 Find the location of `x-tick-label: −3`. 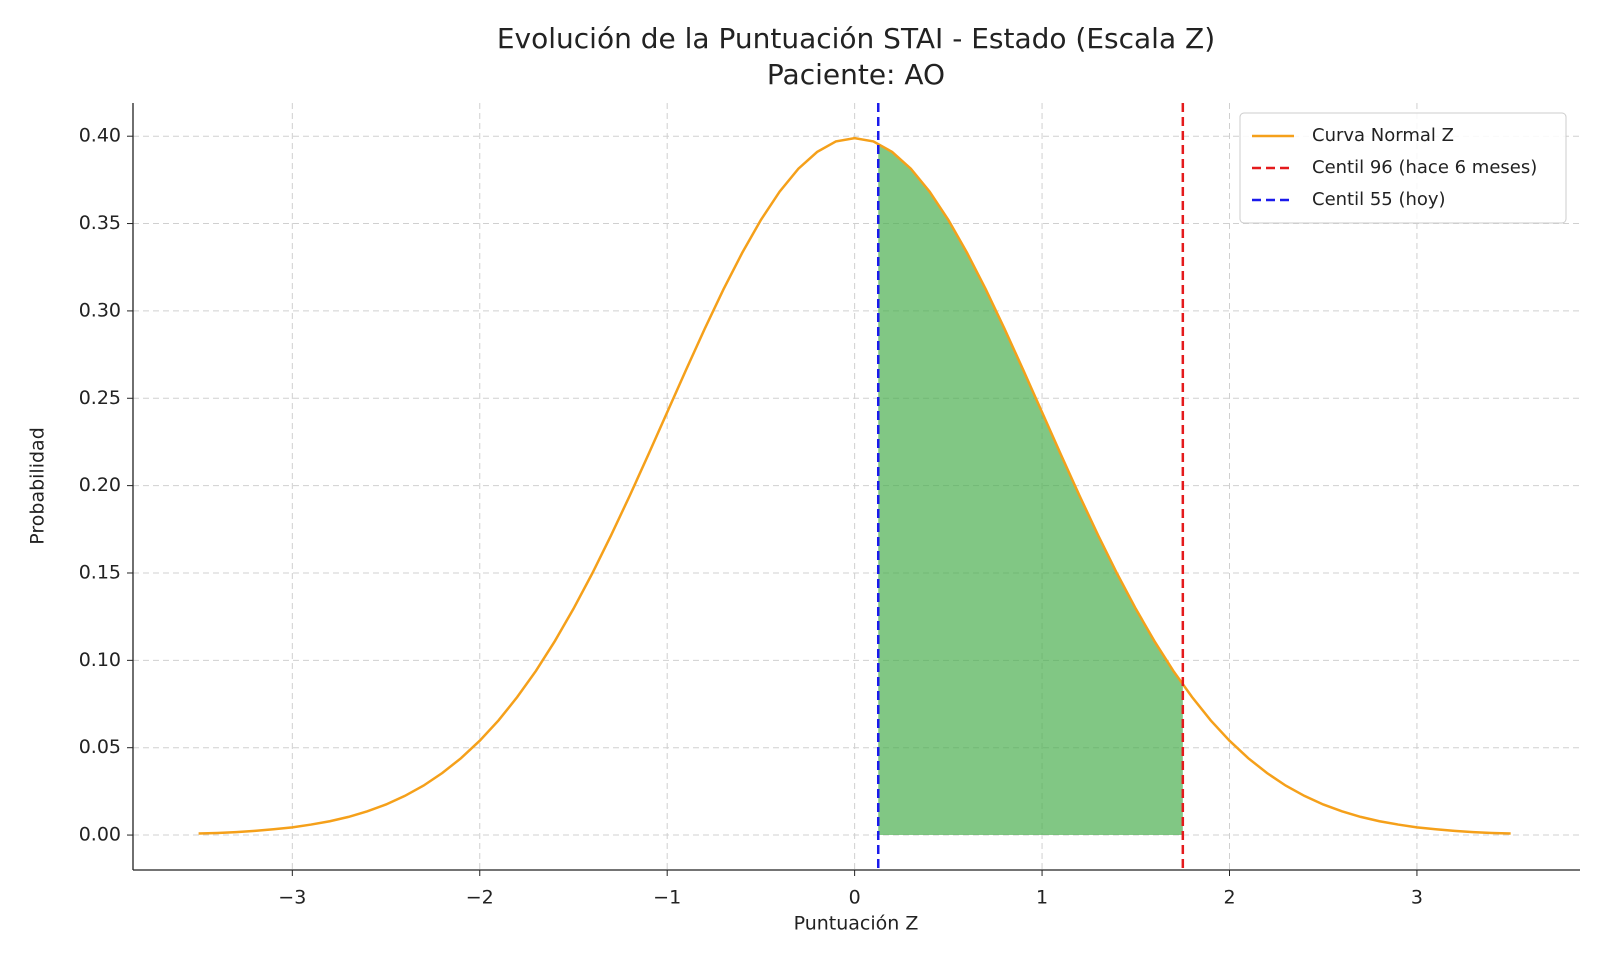

x-tick-label: −3 is located at coordinates (292, 898).